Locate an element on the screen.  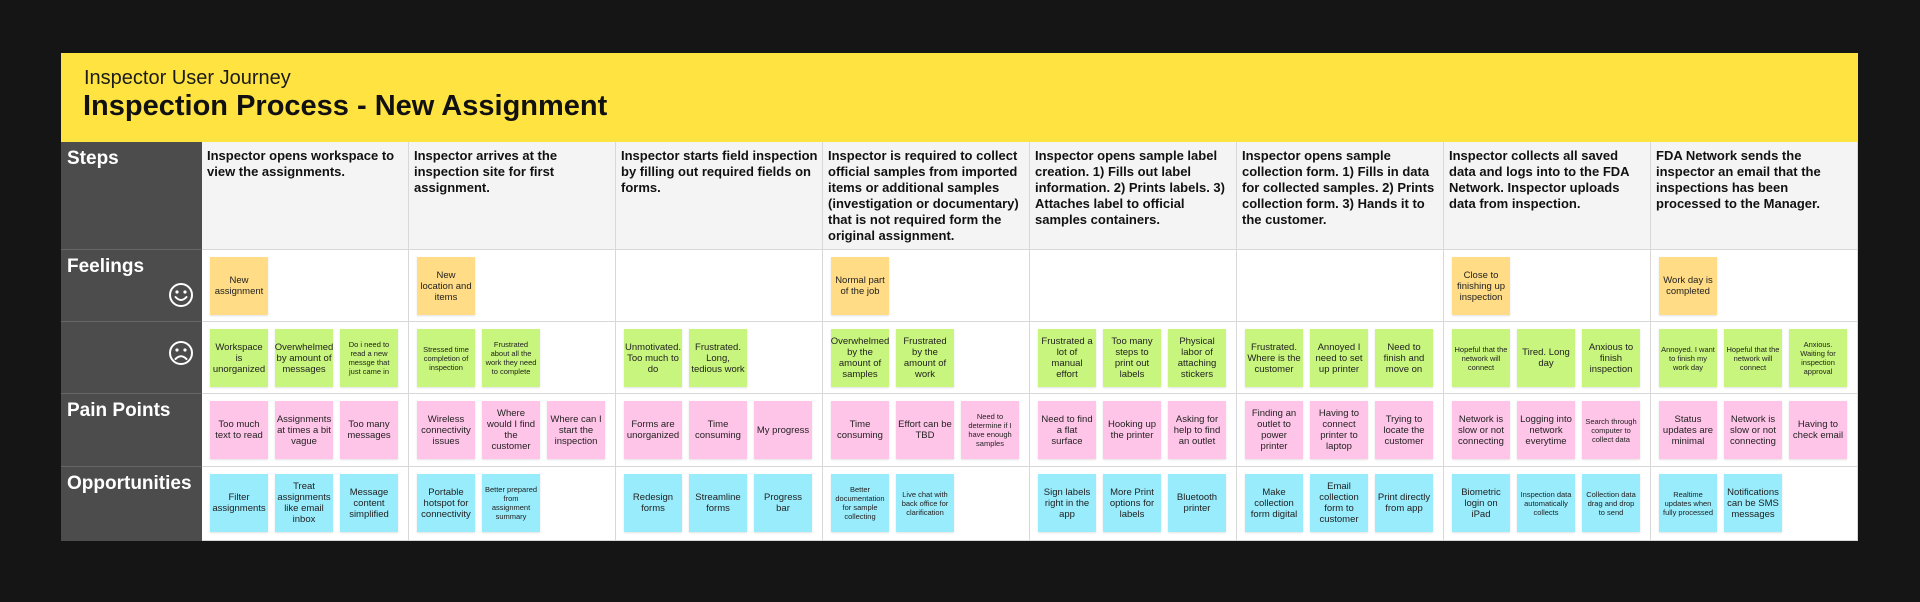
opportunity-note: Notifications can be SMS messages is located at coordinates (1753, 503).